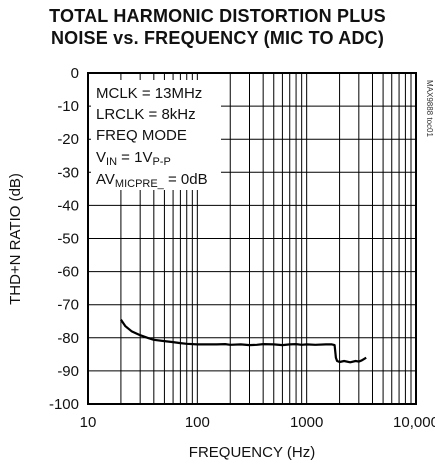  I want to click on figure-code-label: MAX9888 toc01, so click(429, 108).